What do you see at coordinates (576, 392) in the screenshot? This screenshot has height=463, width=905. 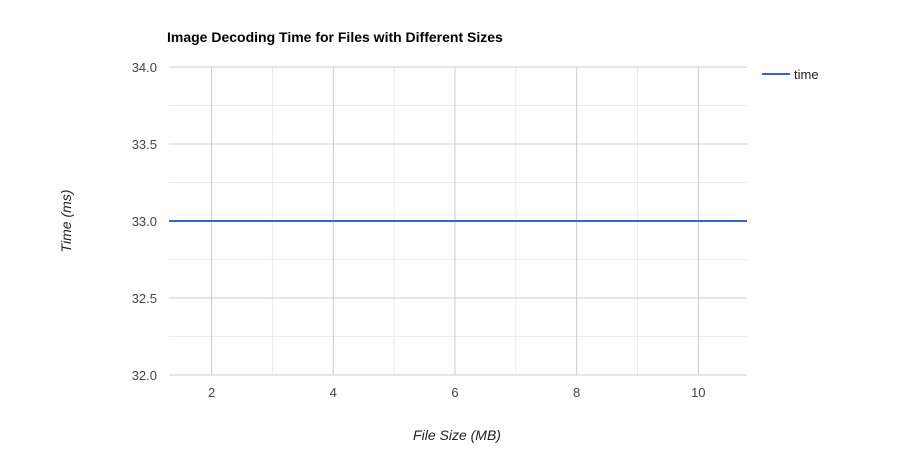 I see `x-tick-label: 8` at bounding box center [576, 392].